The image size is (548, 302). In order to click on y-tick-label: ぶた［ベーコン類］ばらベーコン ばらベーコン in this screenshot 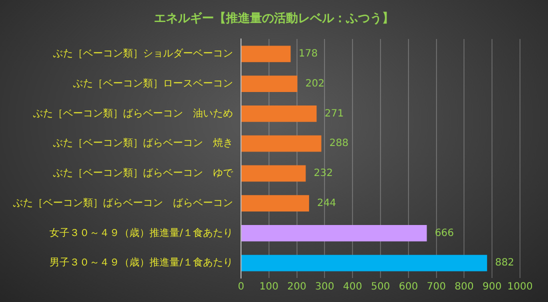, I will do `click(123, 202)`.